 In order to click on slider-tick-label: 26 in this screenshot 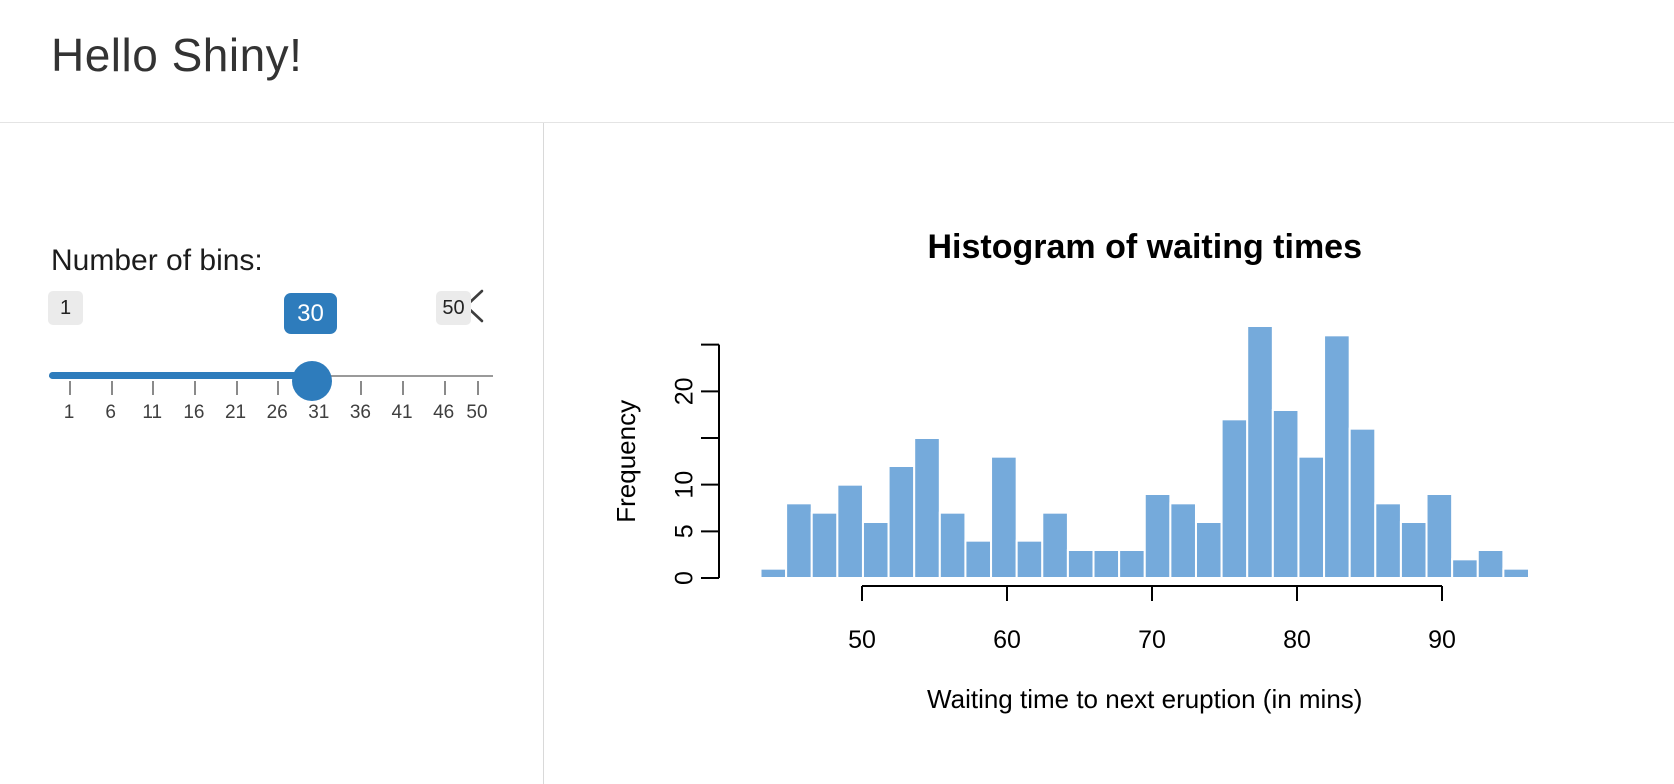, I will do `click(277, 412)`.